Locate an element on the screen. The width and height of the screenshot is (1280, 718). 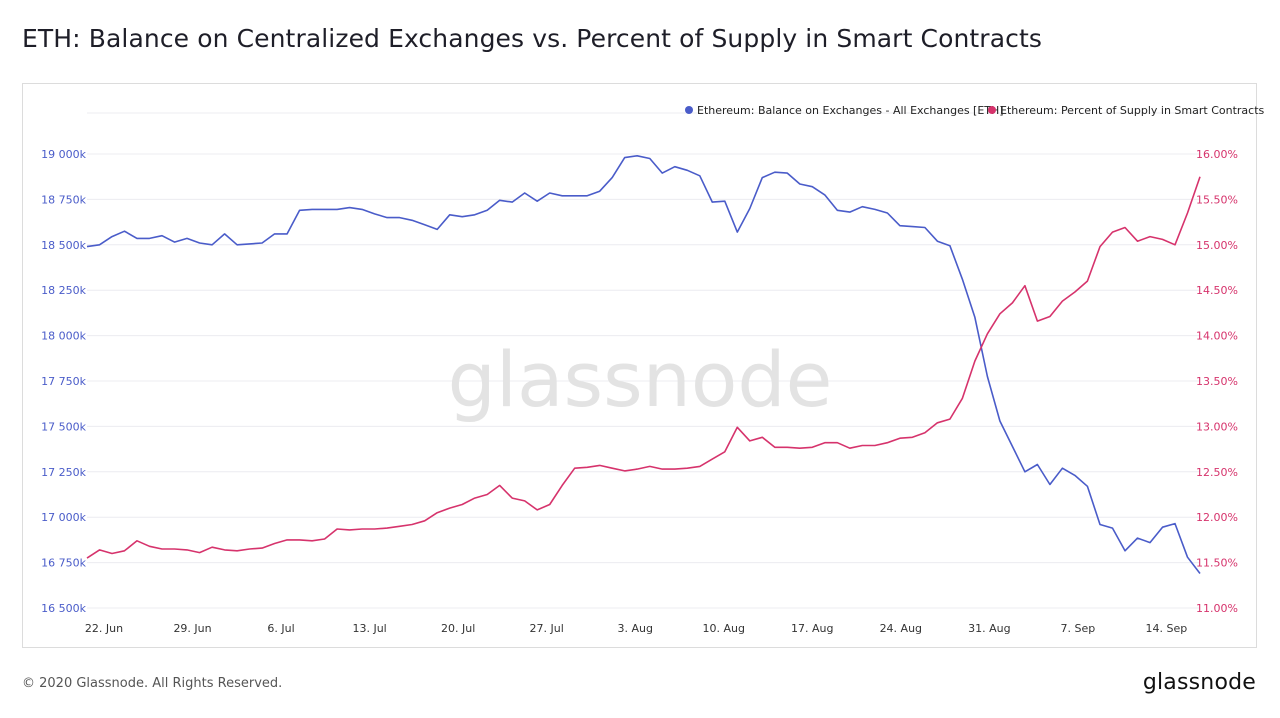
left-tick-label: 16 500k is located at coordinates (63, 608).